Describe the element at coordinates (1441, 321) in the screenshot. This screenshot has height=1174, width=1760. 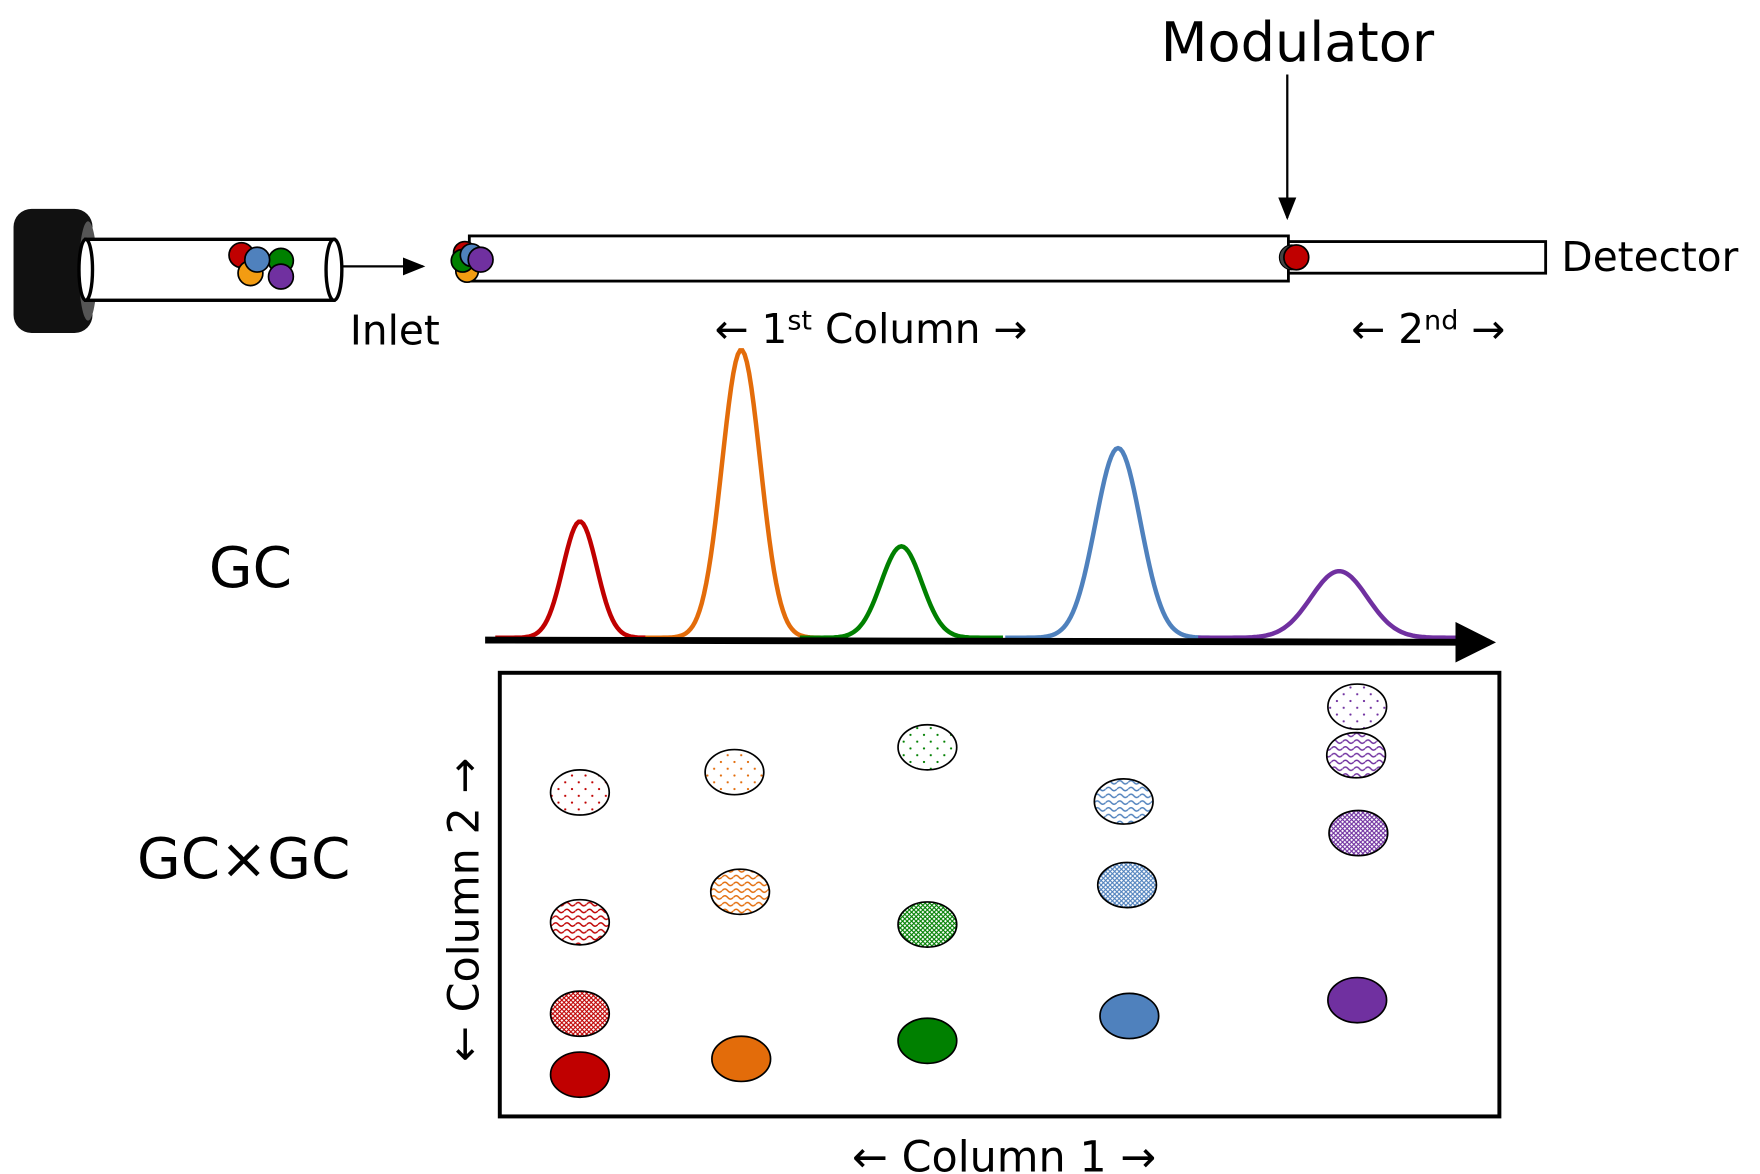
I see `second-column-sup: nd` at that location.